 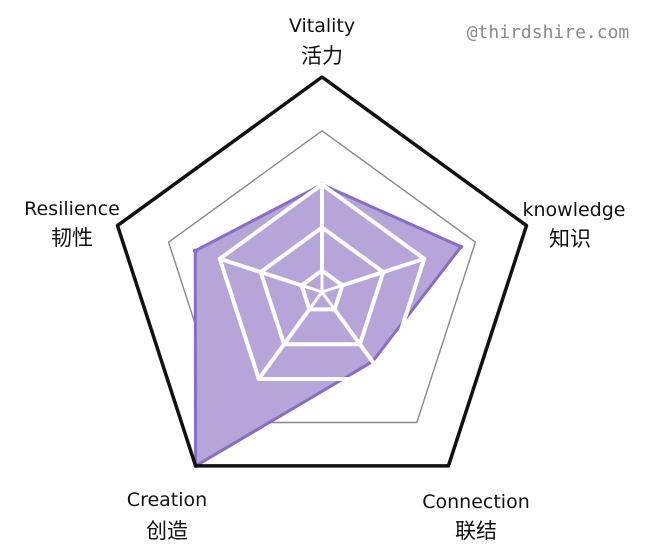 I want to click on axis-label-creation: Creation, so click(x=167, y=500).